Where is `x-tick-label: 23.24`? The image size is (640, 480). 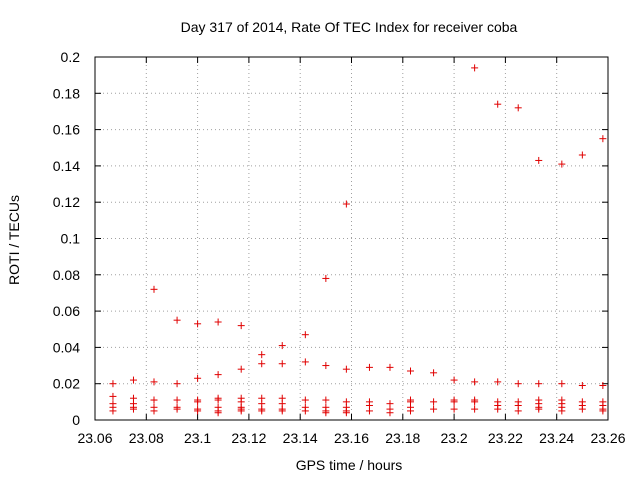 x-tick-label: 23.24 is located at coordinates (556, 438).